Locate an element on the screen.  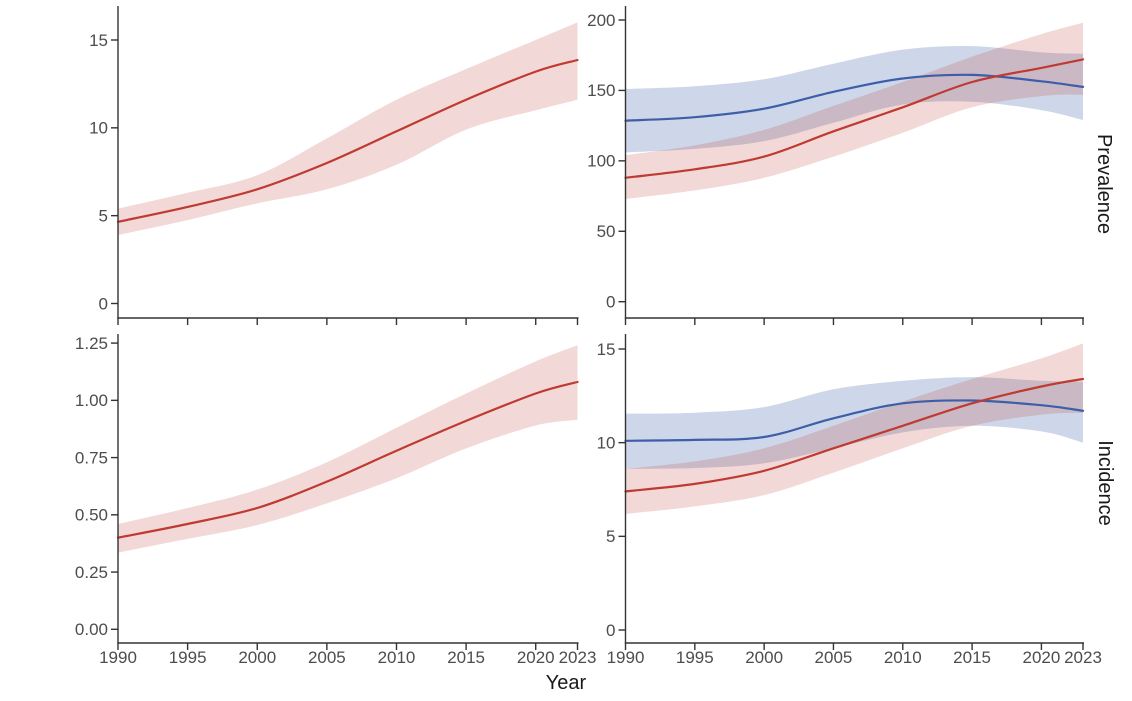
y-tick-label: 0.75 is located at coordinates (91, 457).